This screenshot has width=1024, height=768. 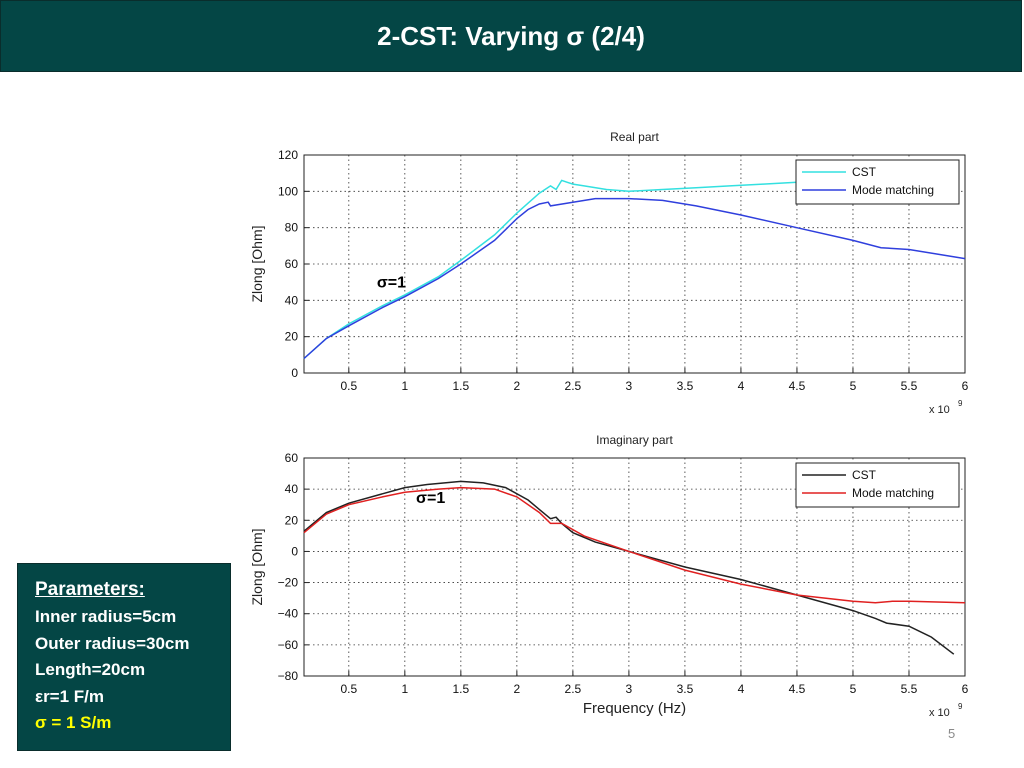 I want to click on y-tick-label: −20, so click(x=288, y=583).